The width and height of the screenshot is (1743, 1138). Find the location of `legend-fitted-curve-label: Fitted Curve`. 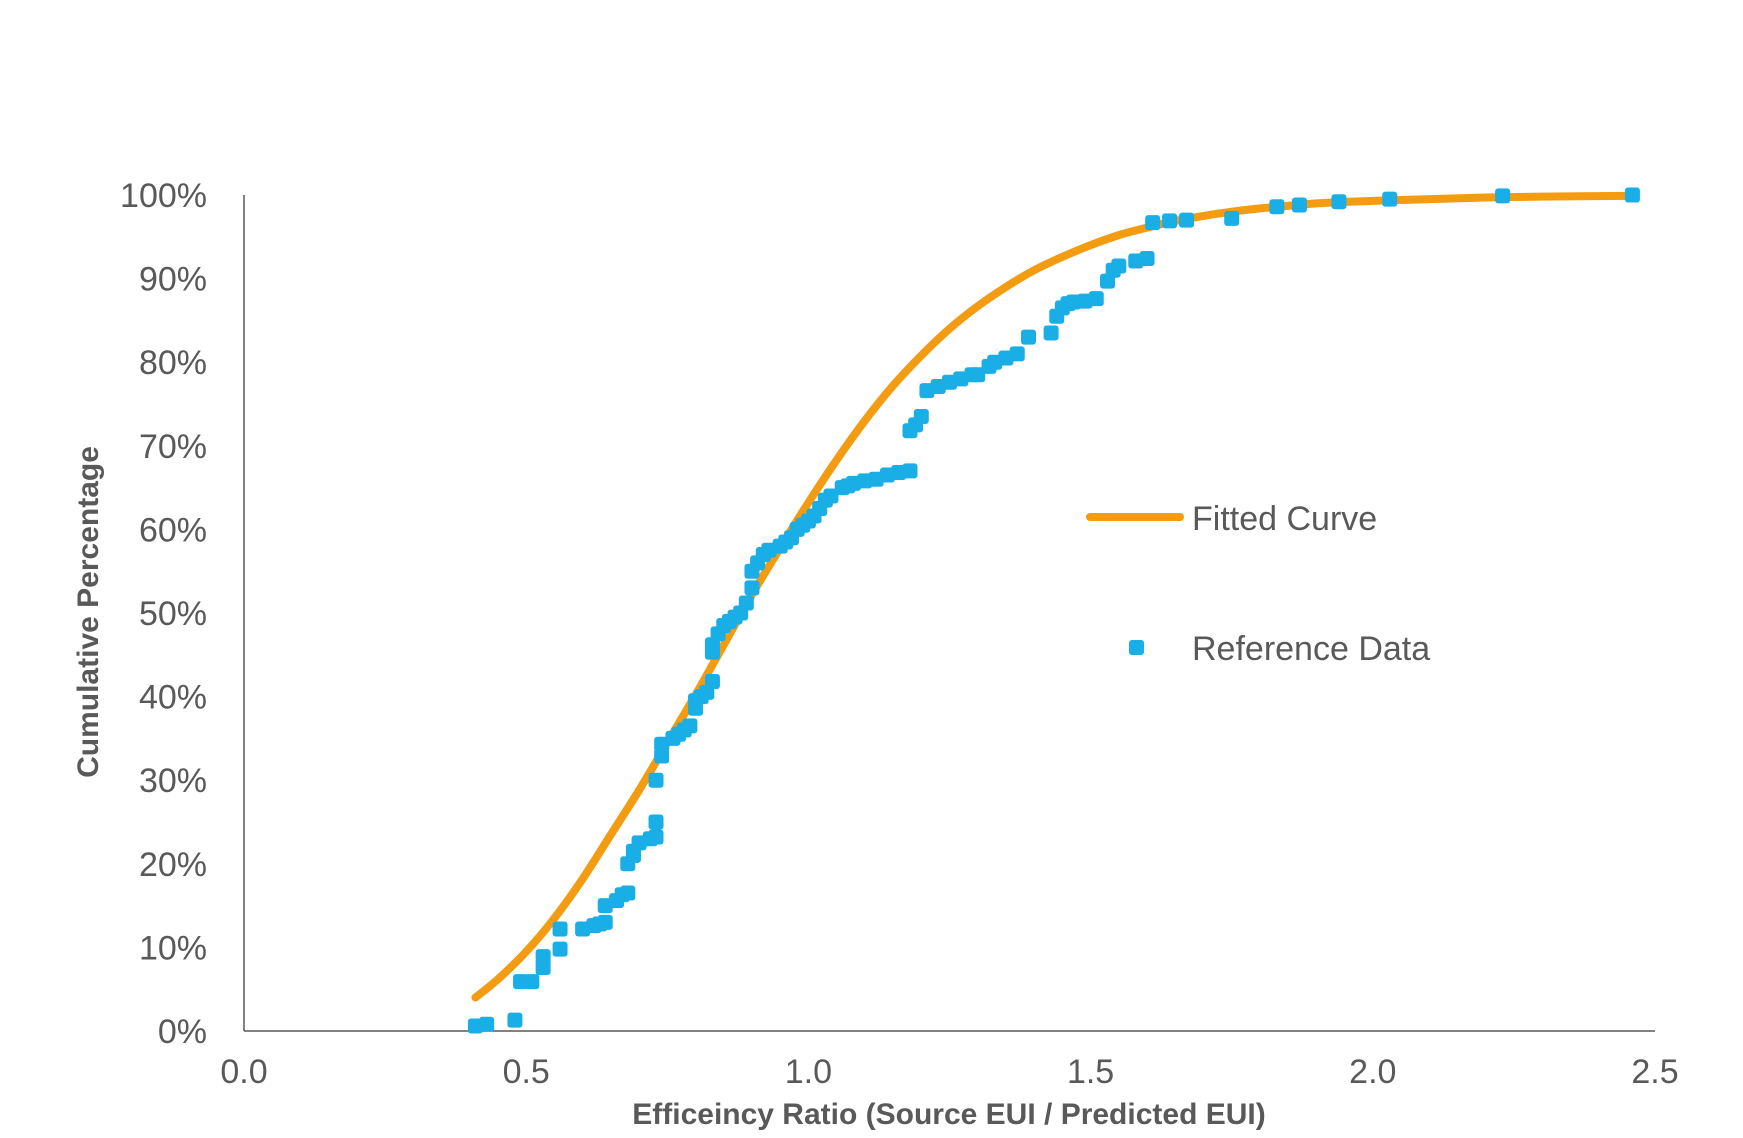

legend-fitted-curve-label: Fitted Curve is located at coordinates (1284, 519).